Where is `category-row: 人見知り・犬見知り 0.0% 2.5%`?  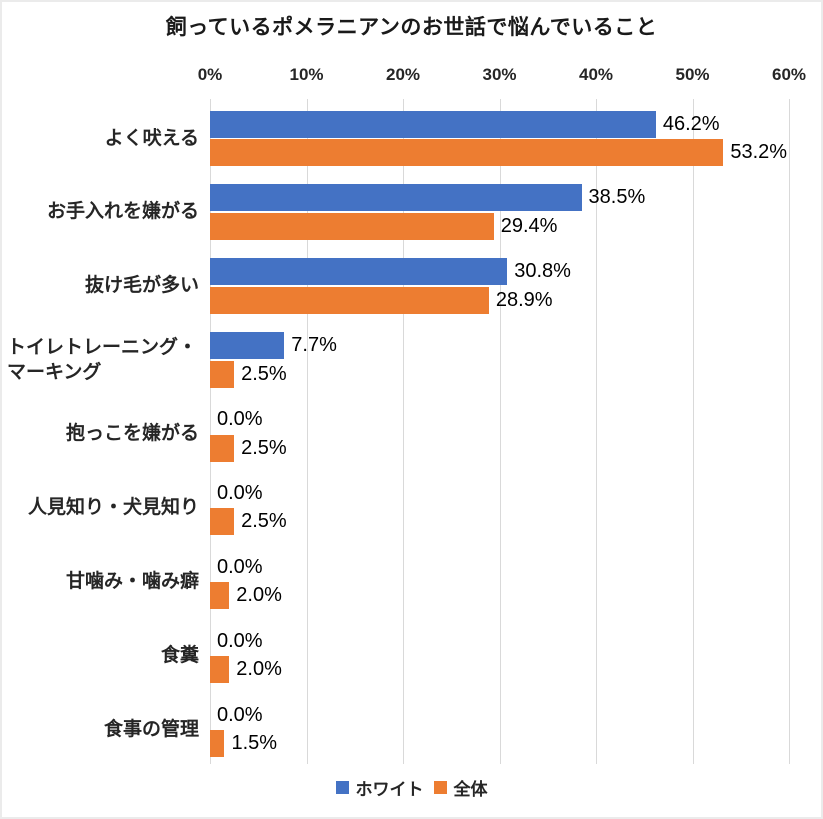 category-row: 人見知り・犬見知り 0.0% 2.5% is located at coordinates (408, 508).